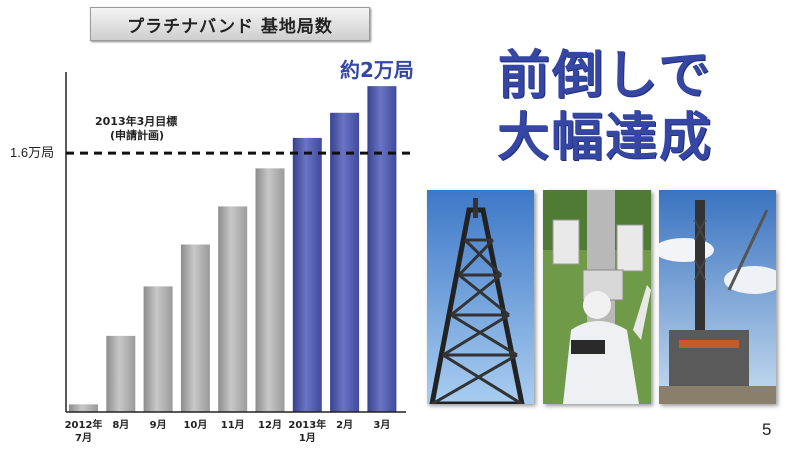 This screenshot has width=800, height=450. Describe the element at coordinates (32, 152) in the screenshot. I see `reference-value-label: 1.6万局` at that location.